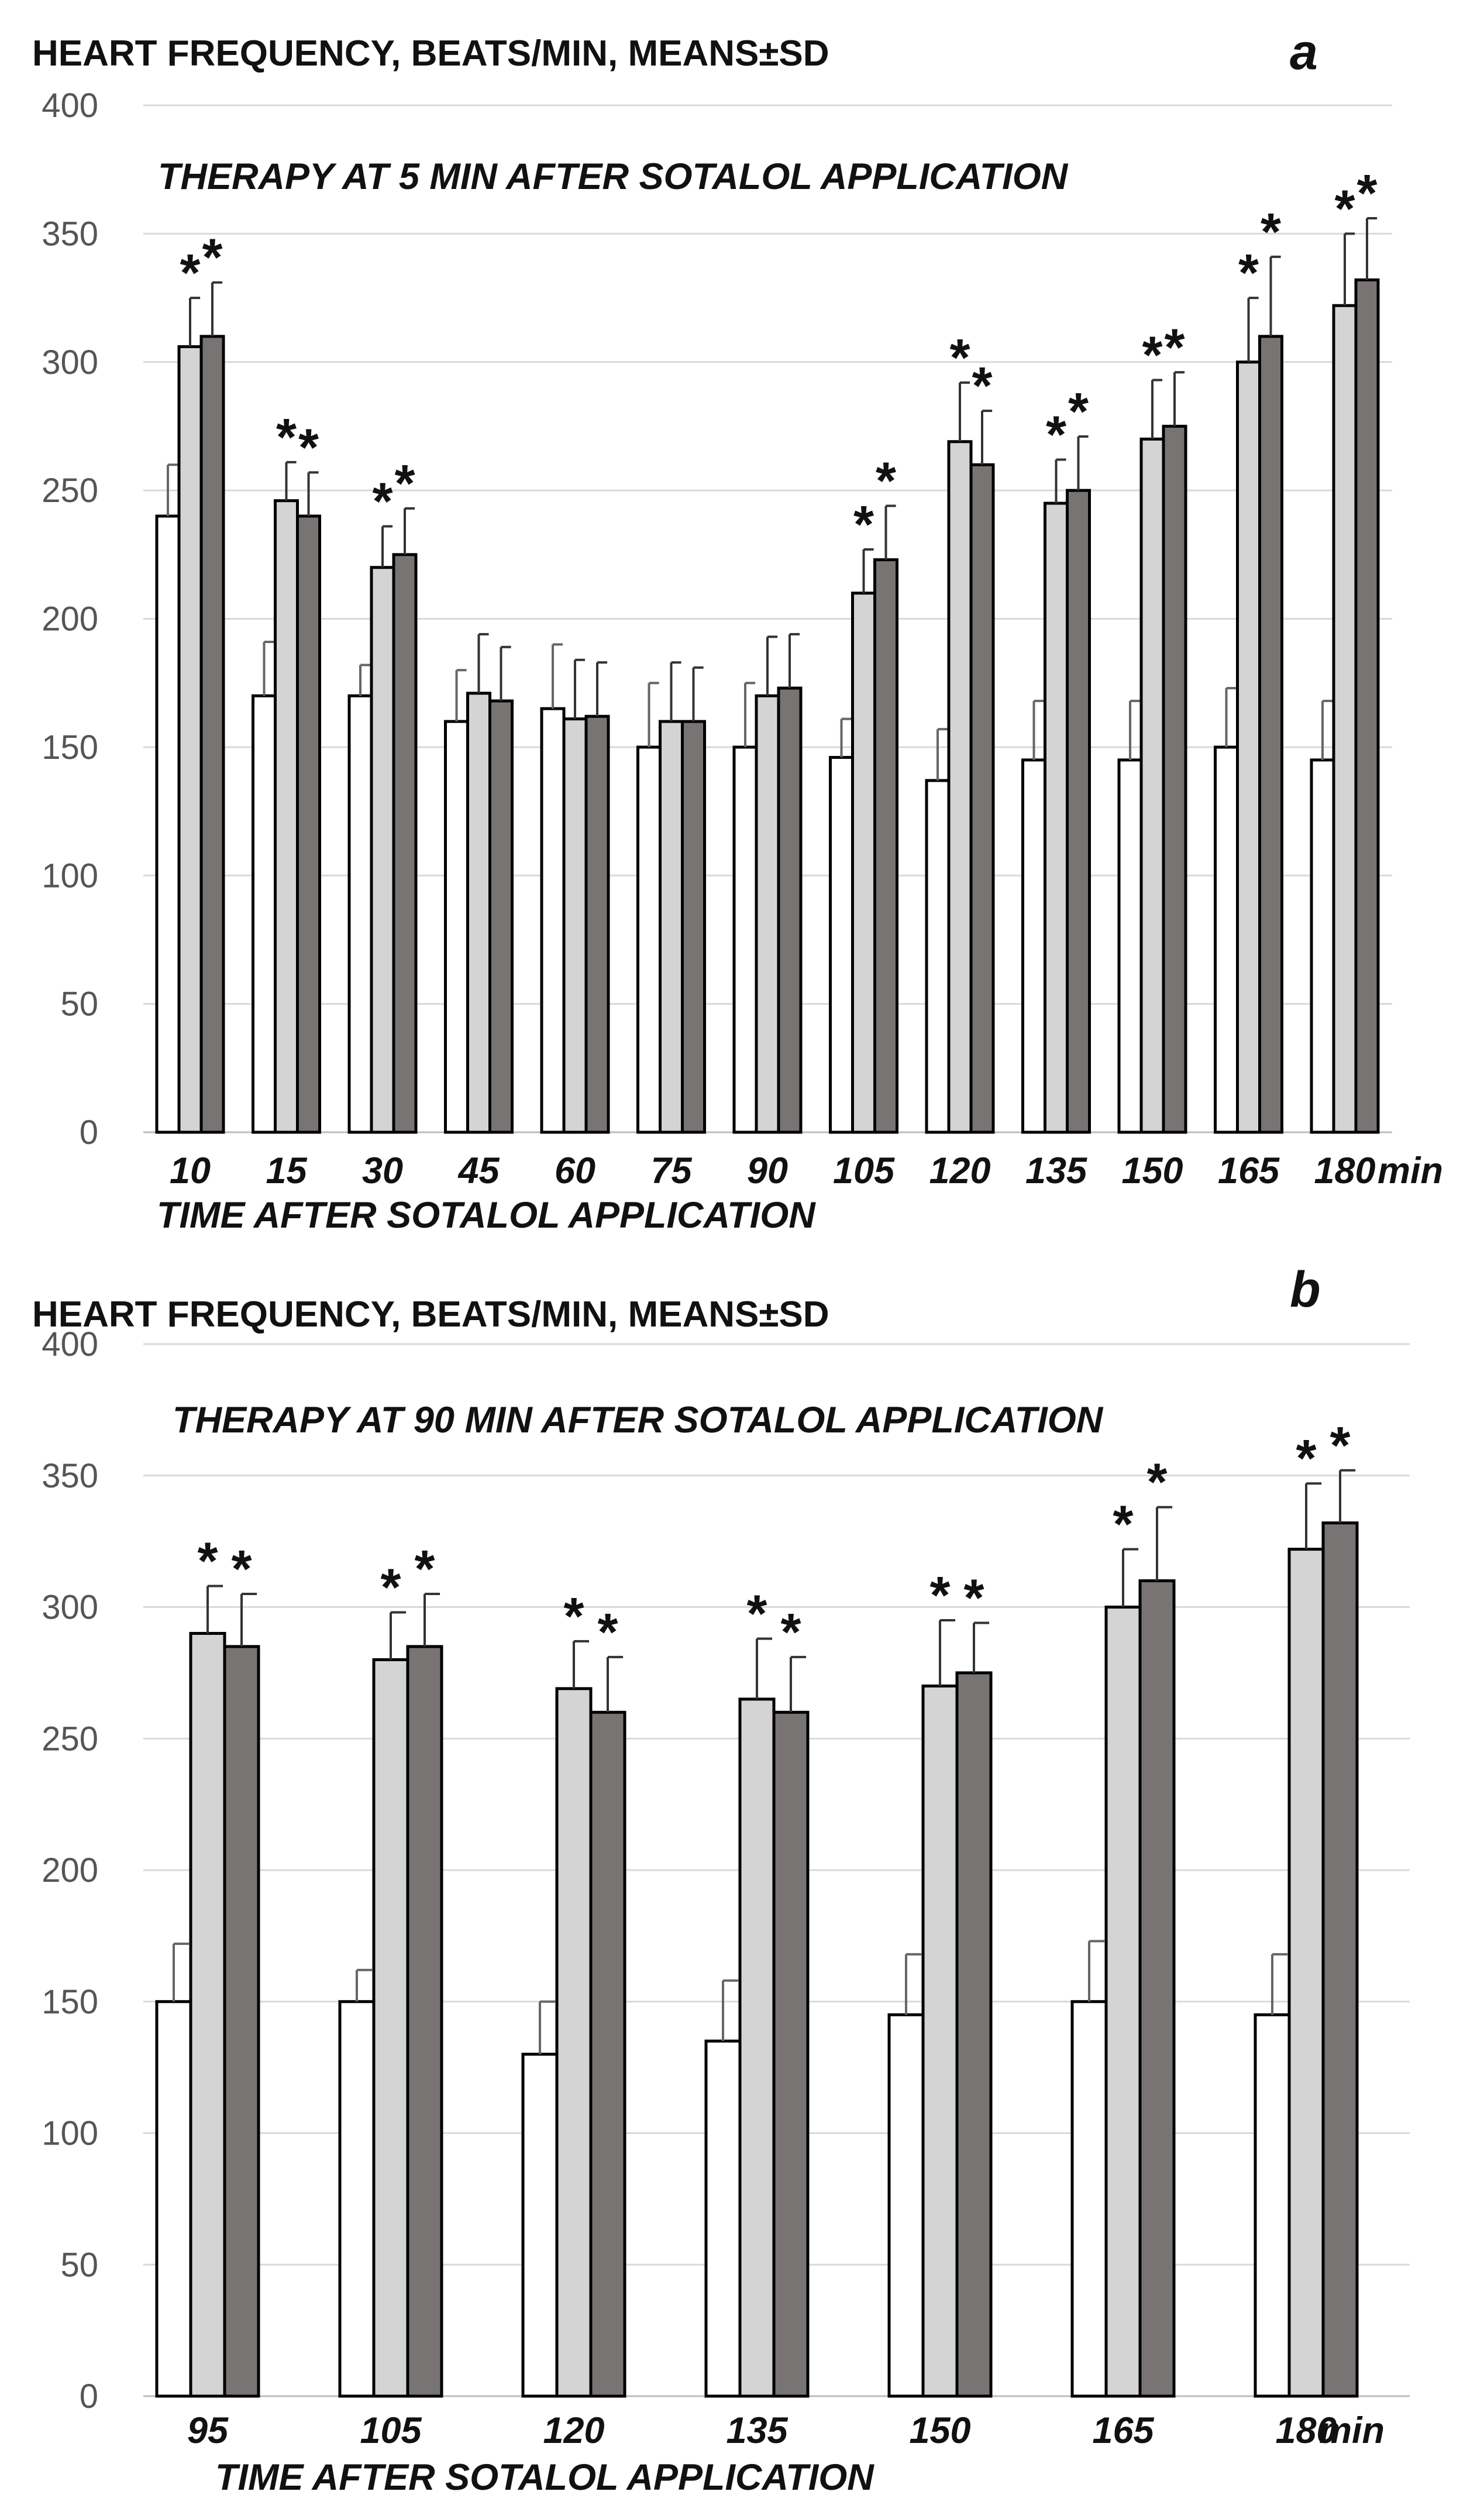 The height and width of the screenshot is (2512, 1484). What do you see at coordinates (357, 2199) in the screenshot?
I see `panel-b-bar-105-series1` at bounding box center [357, 2199].